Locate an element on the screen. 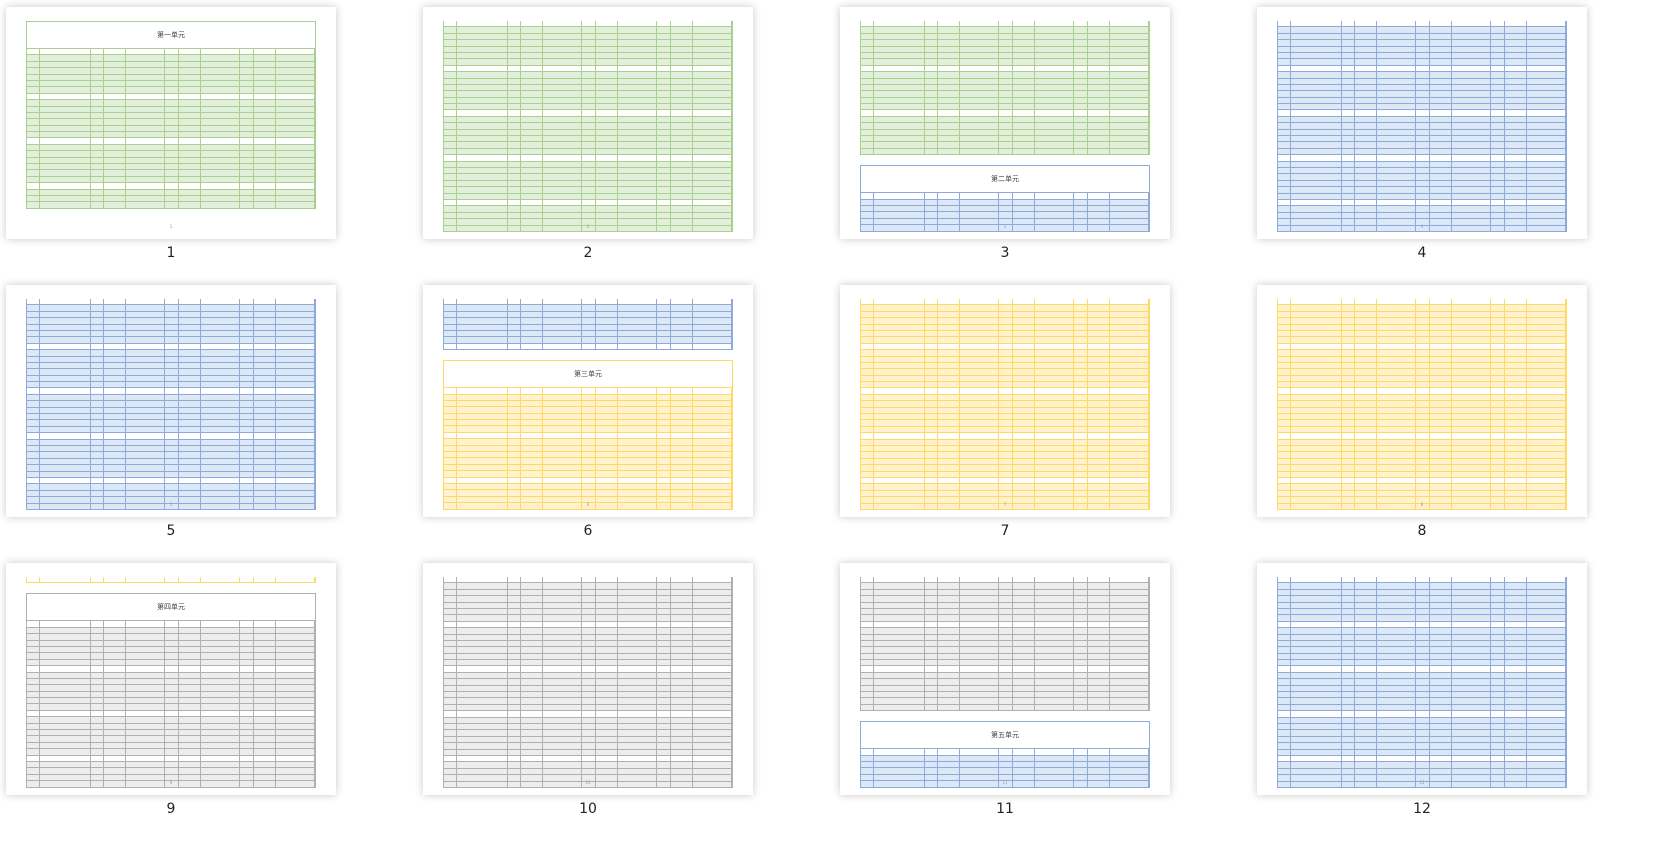 This screenshot has height=864, width=1669. page-footer-number: 2 is located at coordinates (588, 226).